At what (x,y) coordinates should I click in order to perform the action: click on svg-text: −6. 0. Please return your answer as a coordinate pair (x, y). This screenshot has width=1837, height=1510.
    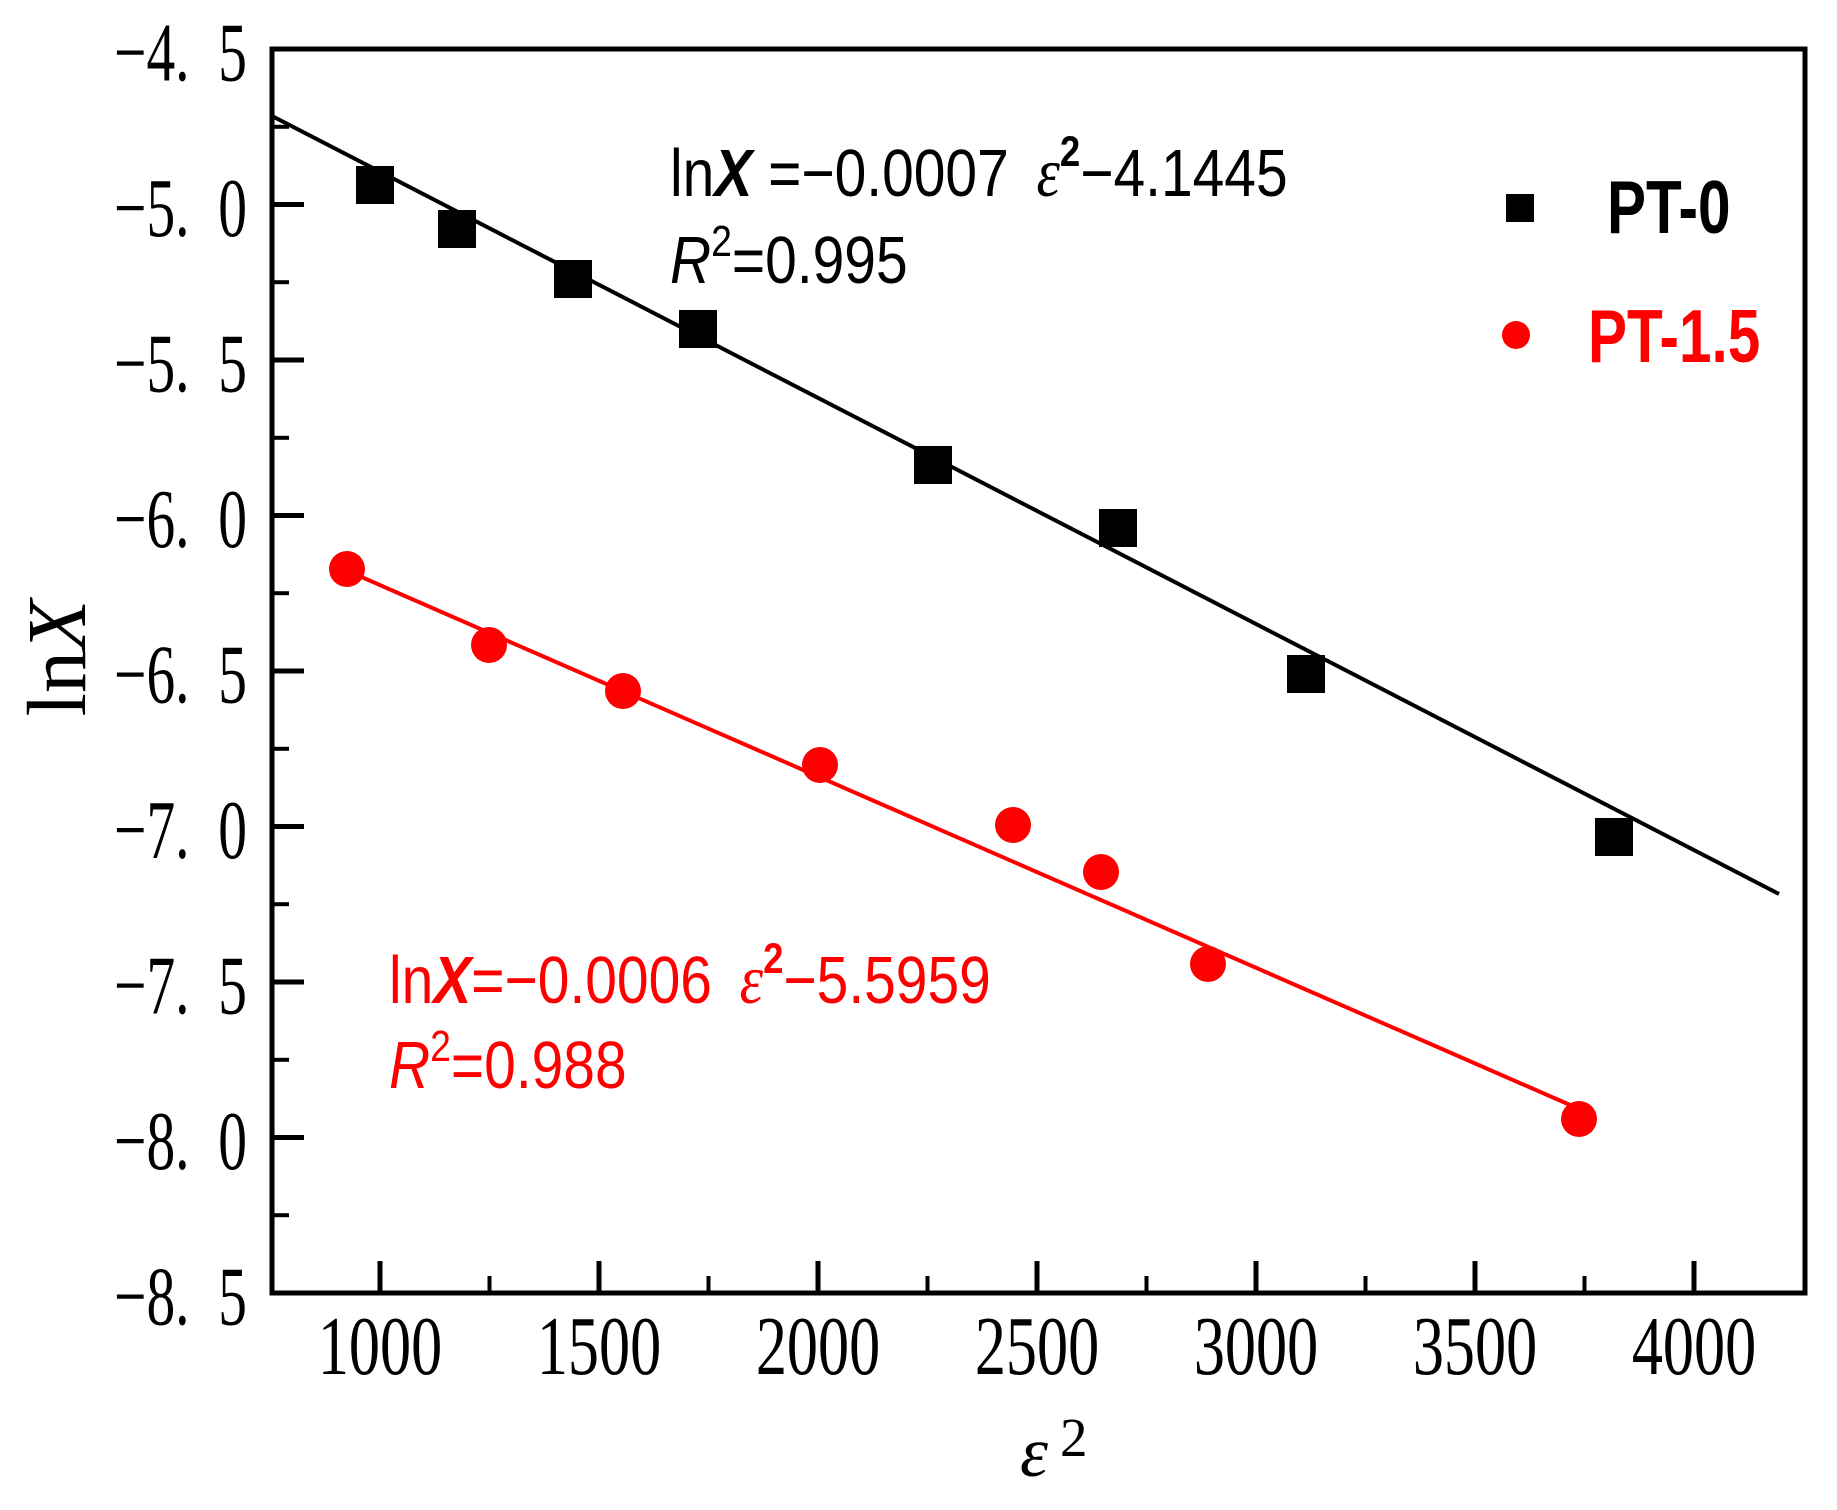
    Looking at the image, I should click on (180, 518).